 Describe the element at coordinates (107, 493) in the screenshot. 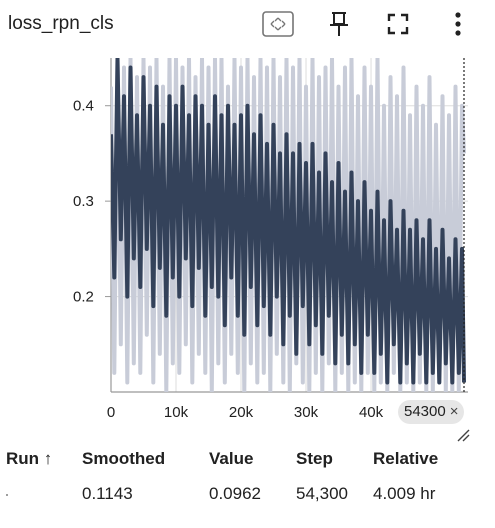

I see `cell-smoothed: 0.1143` at that location.